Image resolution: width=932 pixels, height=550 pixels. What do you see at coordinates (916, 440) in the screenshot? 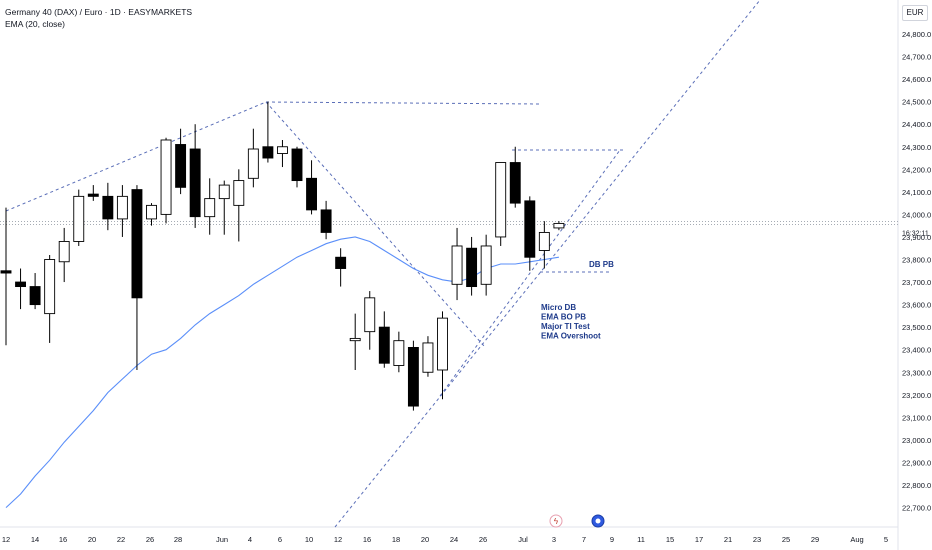
I see `price-tick-label: 23,000.0` at bounding box center [916, 440].